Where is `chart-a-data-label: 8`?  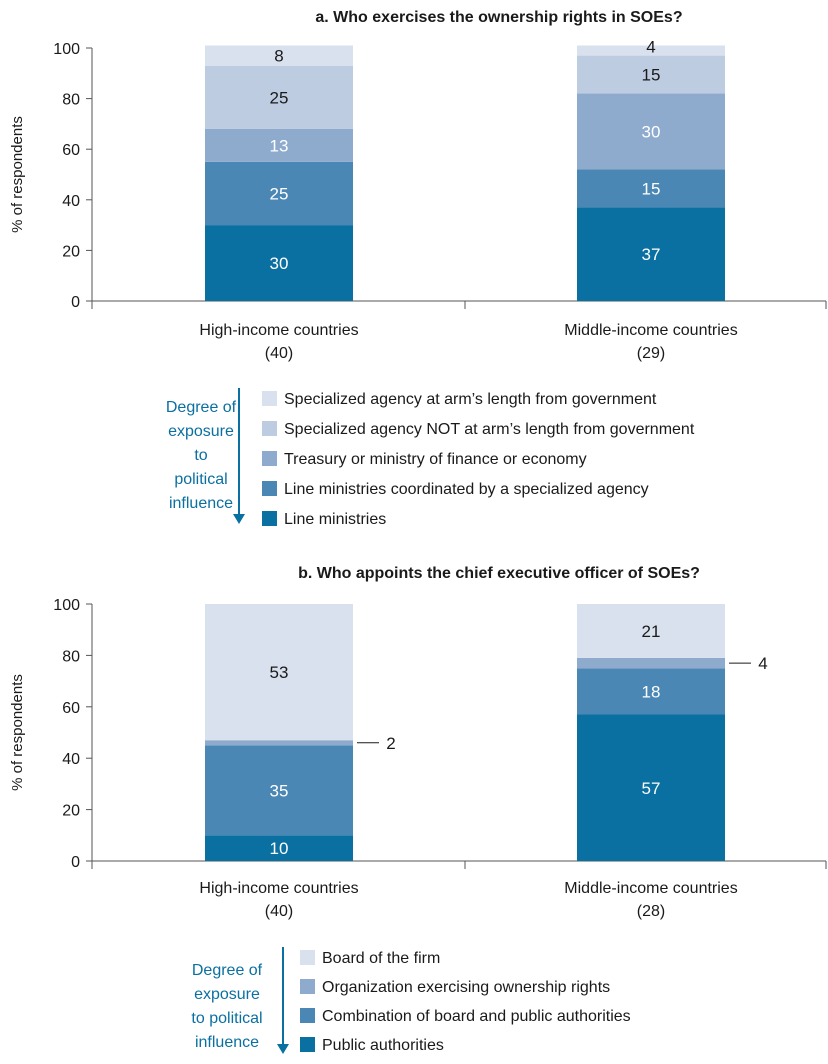
chart-a-data-label: 8 is located at coordinates (278, 56).